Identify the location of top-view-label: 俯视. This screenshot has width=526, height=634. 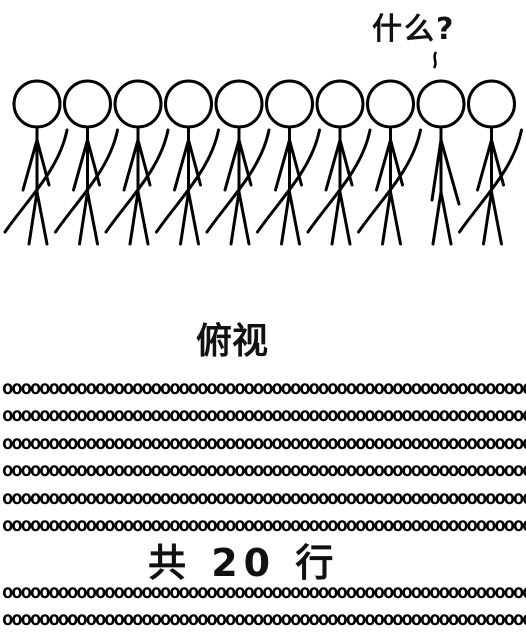
(232, 341).